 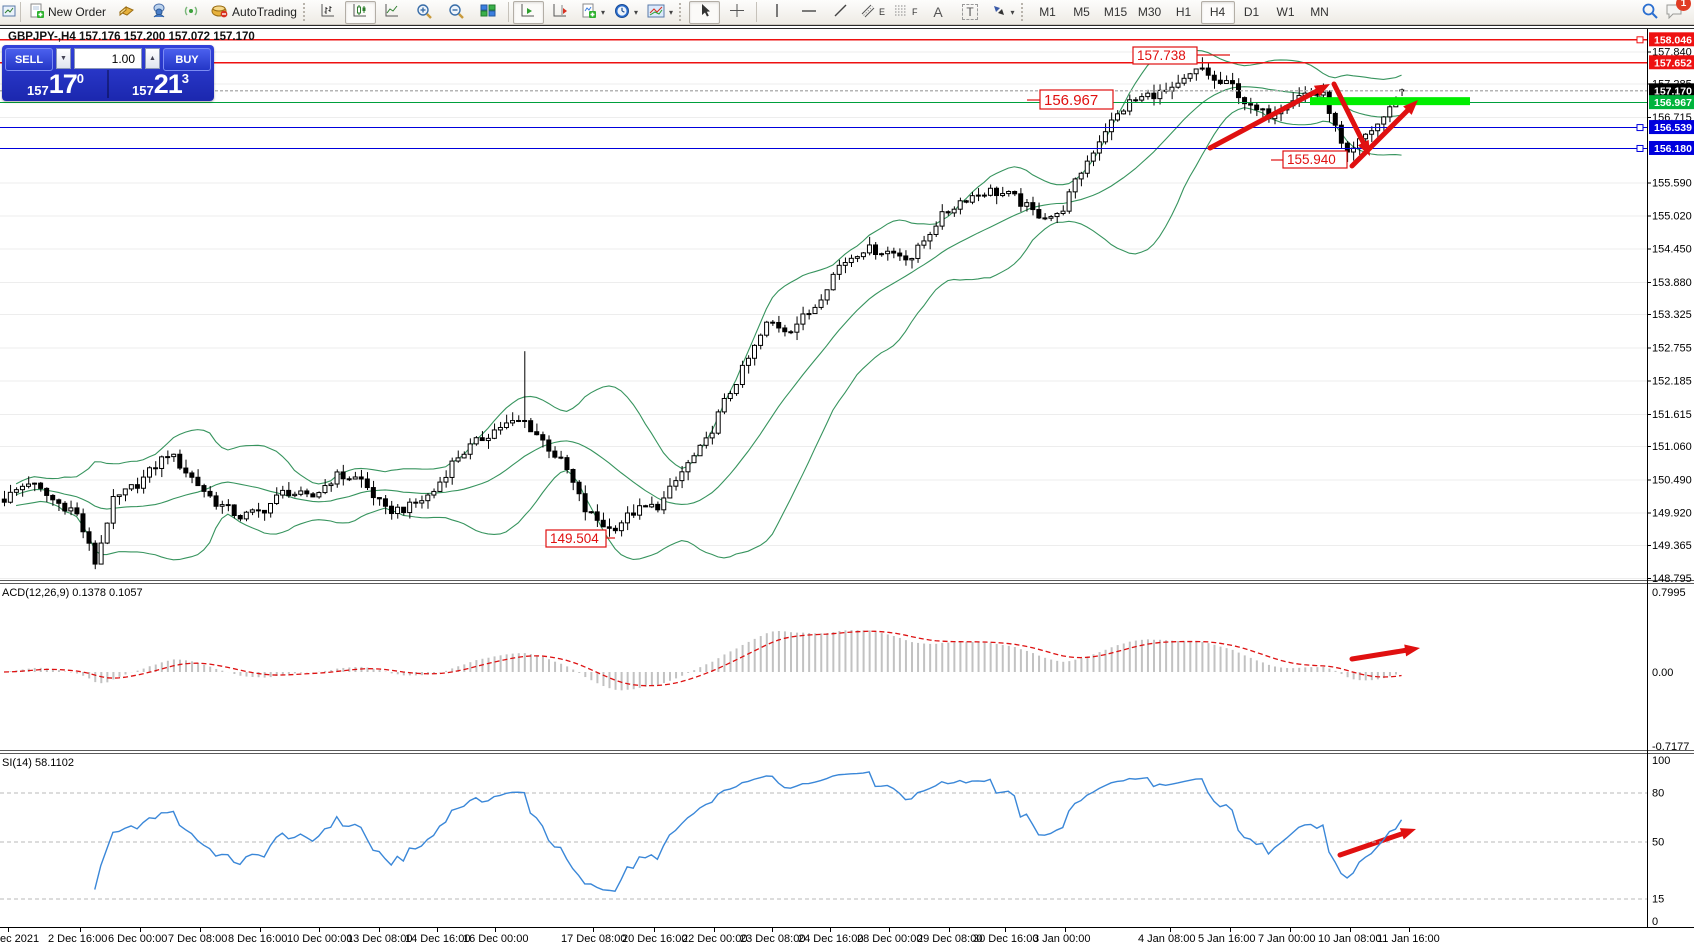 What do you see at coordinates (560, 12) in the screenshot?
I see `chart-shift-button` at bounding box center [560, 12].